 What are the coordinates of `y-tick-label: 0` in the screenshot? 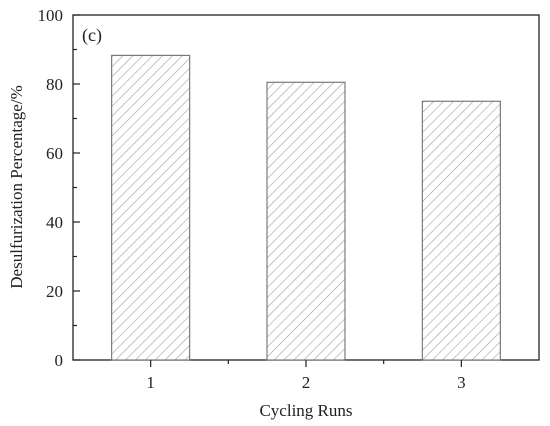 It's located at (59, 360).